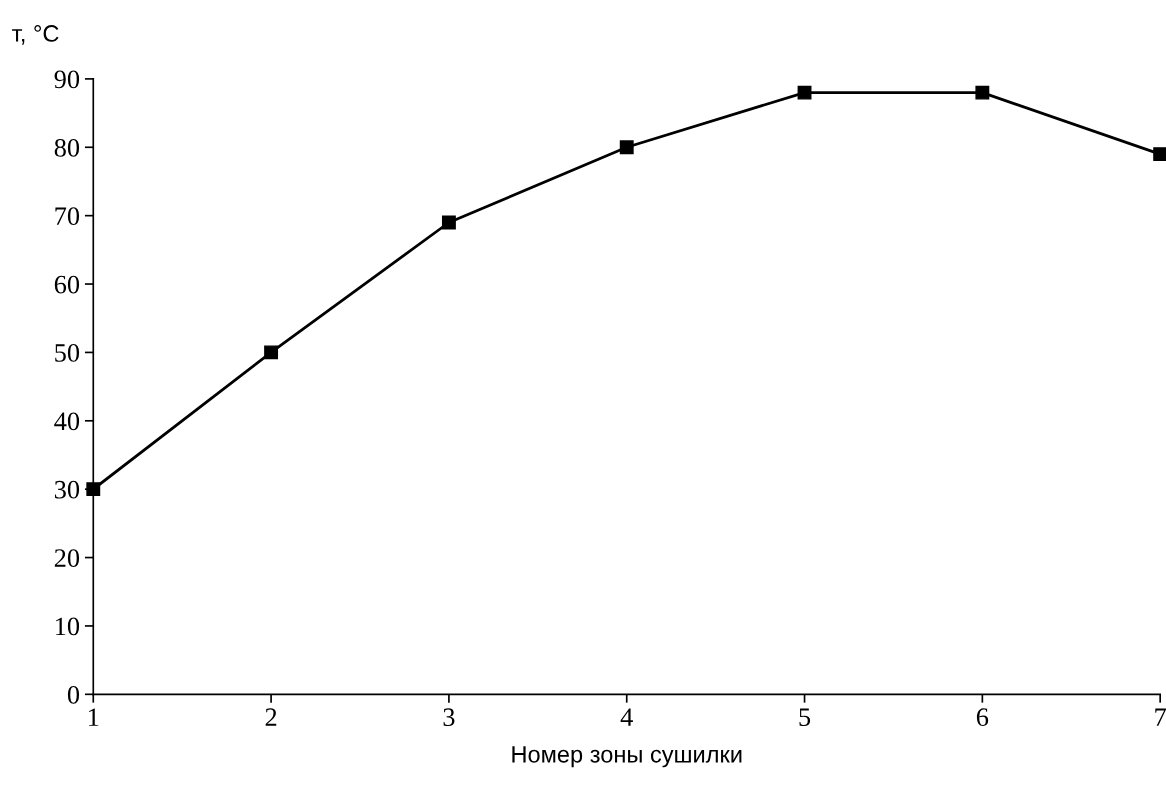 This screenshot has height=789, width=1166. Describe the element at coordinates (94, 717) in the screenshot. I see `x-tick-label: 1` at that location.